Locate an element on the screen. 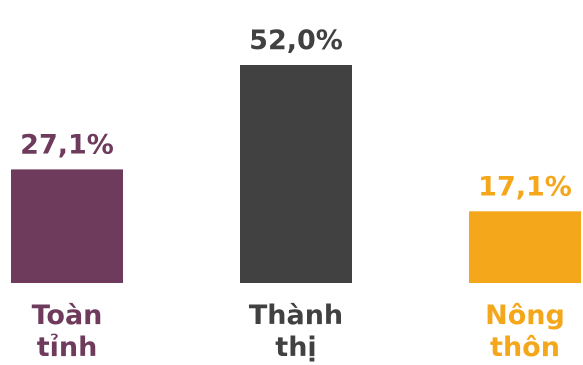 Image resolution: width=583 pixels, height=365 pixels. value-label-1: 27,1% is located at coordinates (67, 144).